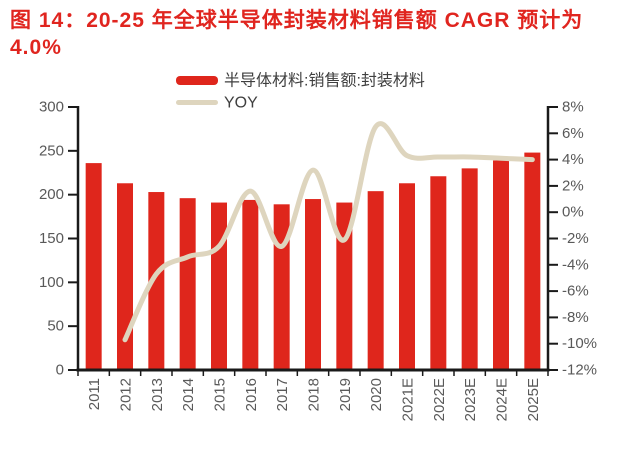 This screenshot has height=452, width=640. Describe the element at coordinates (532, 261) in the screenshot. I see `bar-2025E` at that location.